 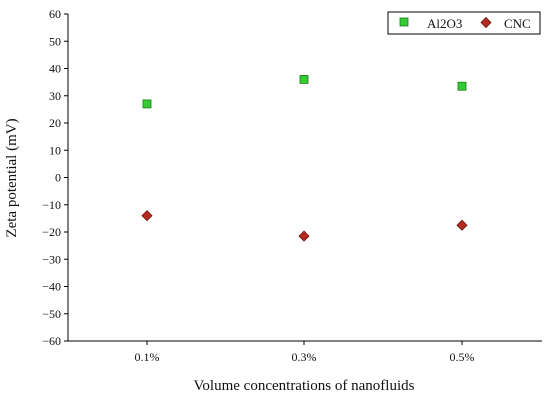 What do you see at coordinates (51, 232) in the screenshot?
I see `y-tick-label: −20` at bounding box center [51, 232].